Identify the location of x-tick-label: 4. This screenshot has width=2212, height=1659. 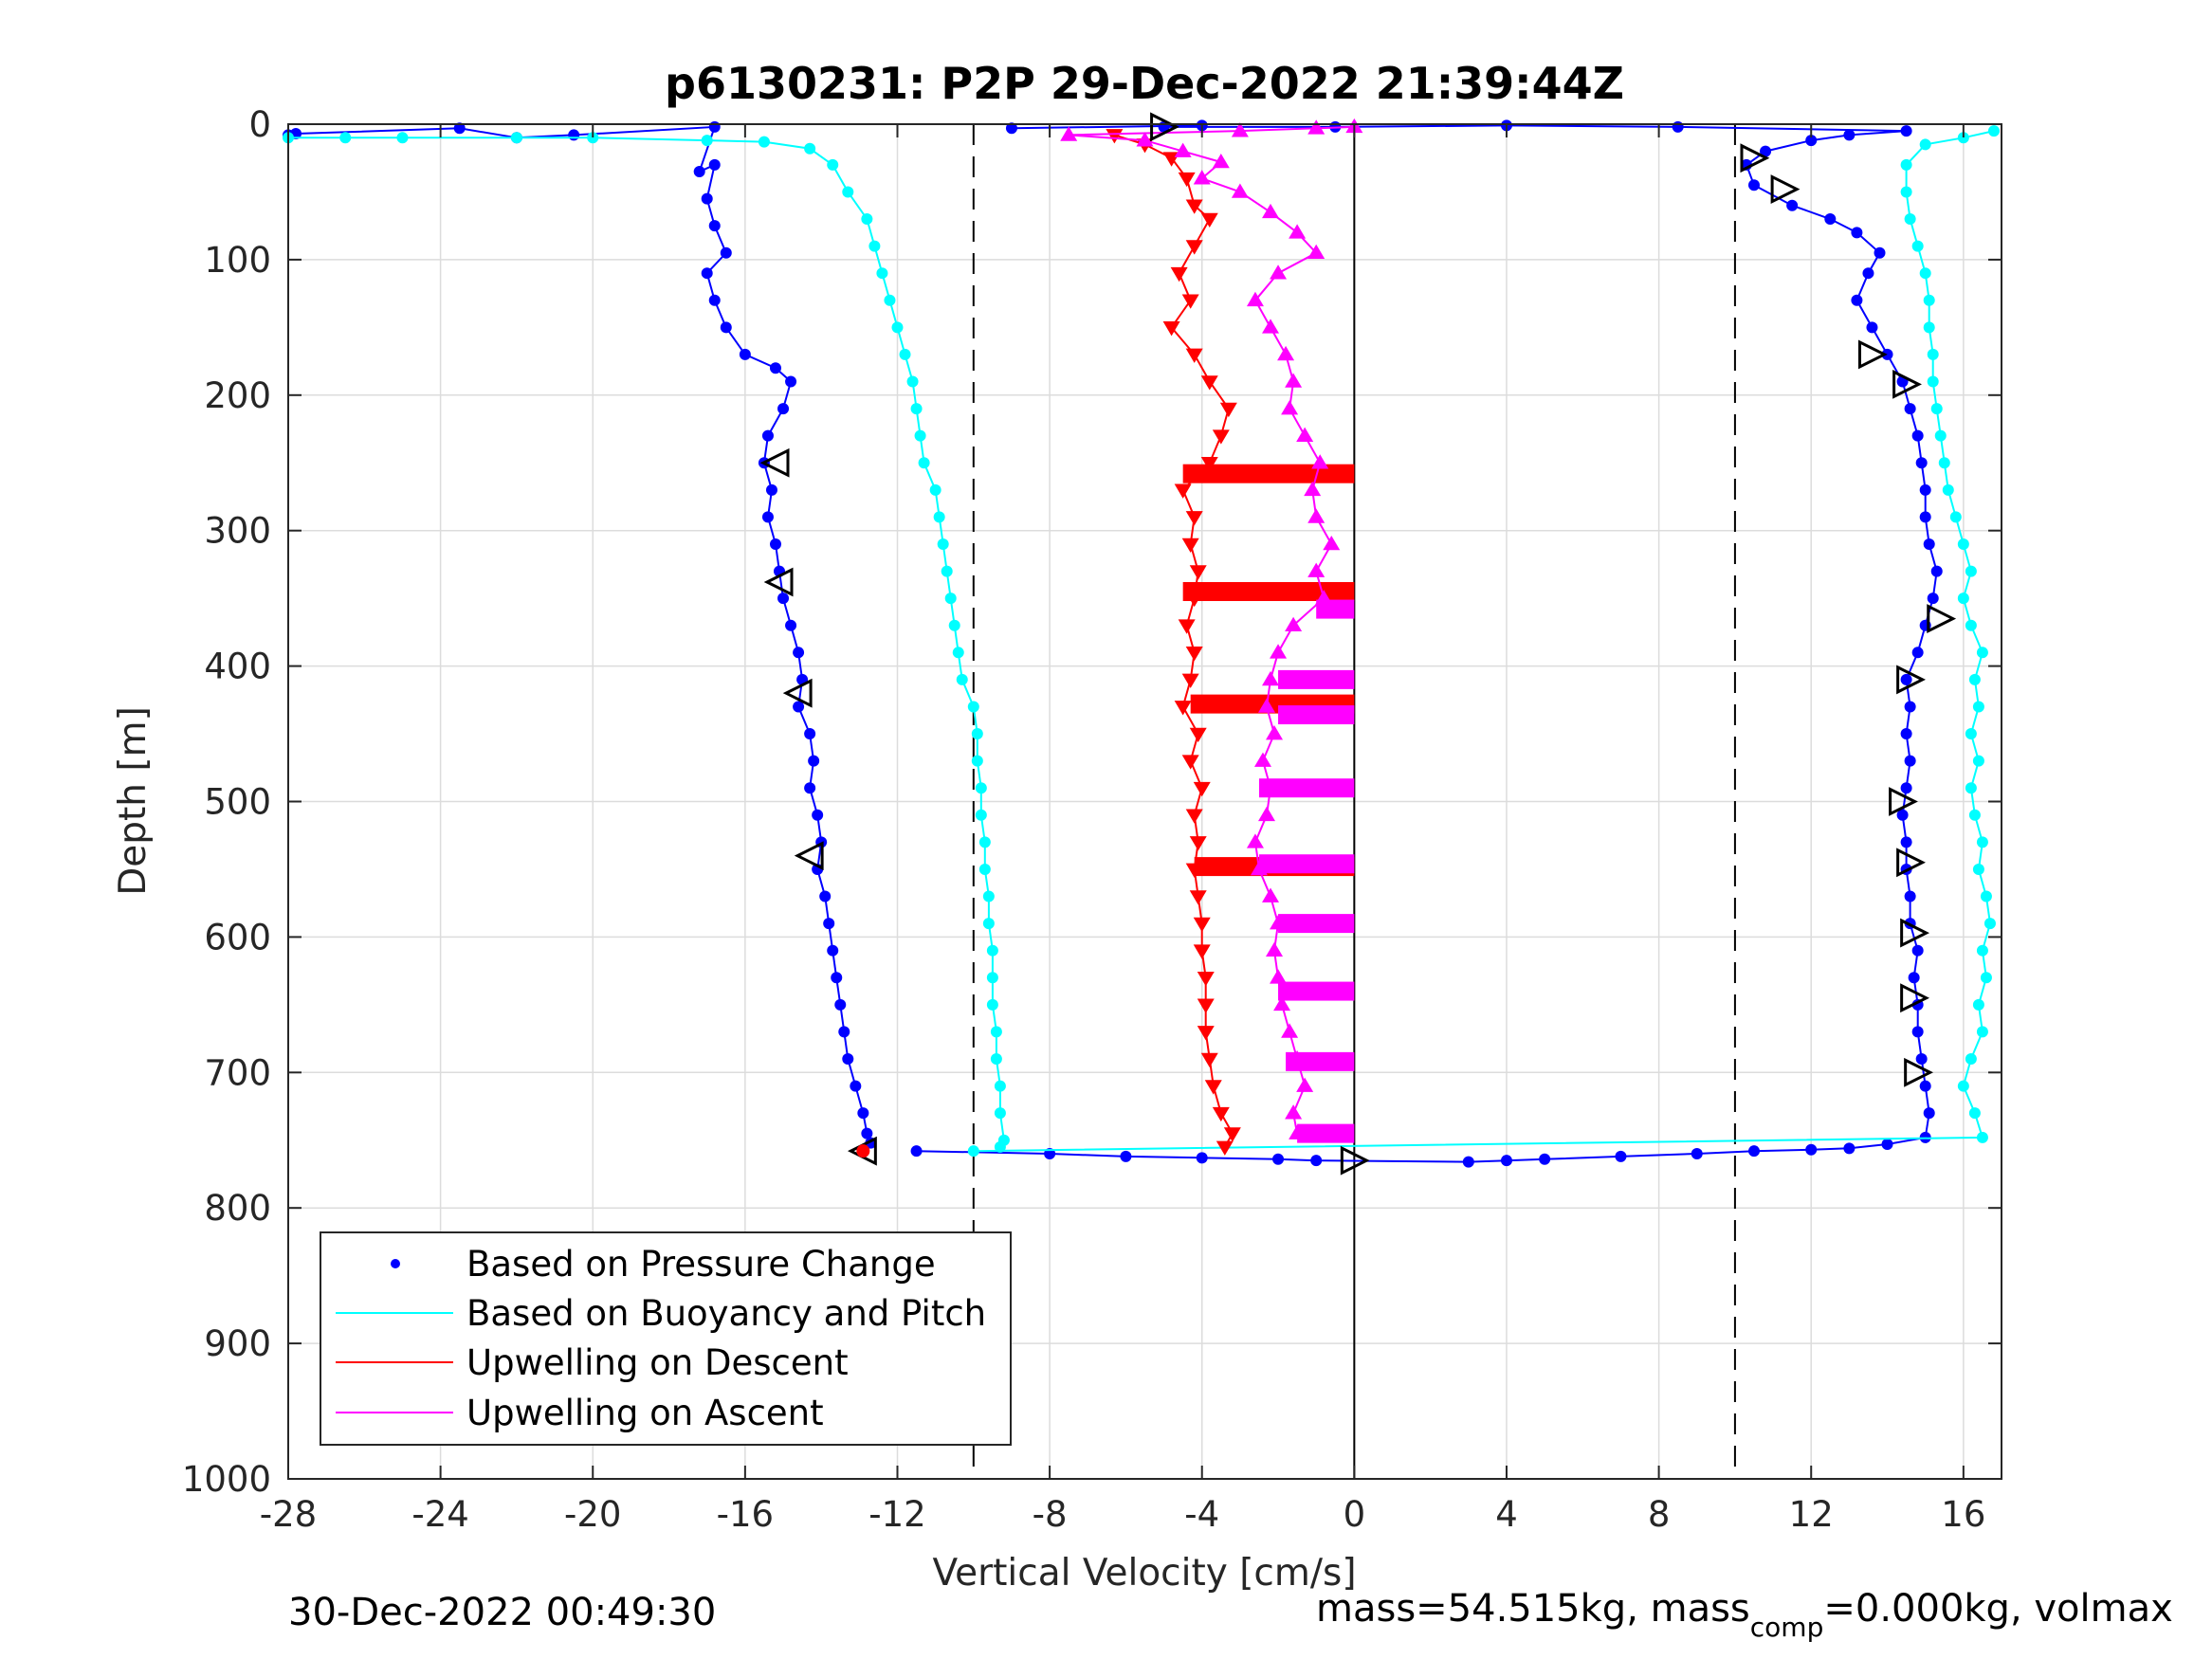
(1506, 1514).